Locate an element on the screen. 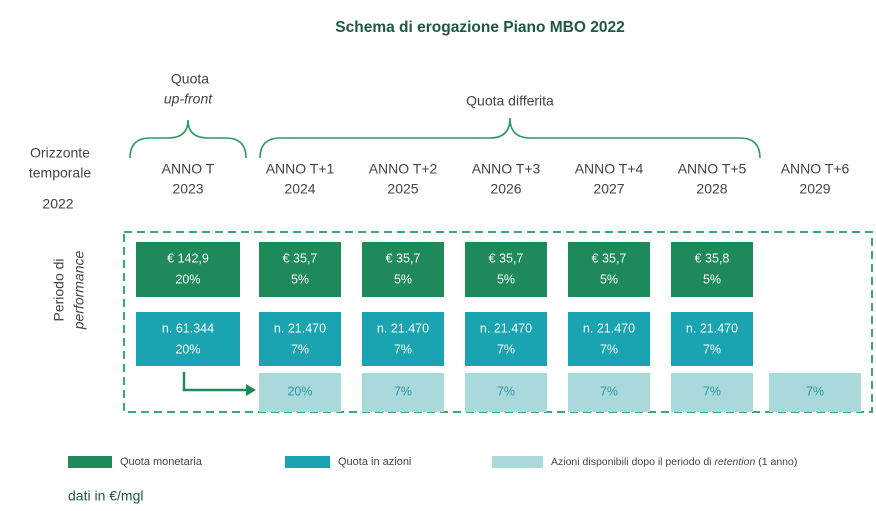 This screenshot has width=876, height=511. performance-label: Periodo di is located at coordinates (59, 289).